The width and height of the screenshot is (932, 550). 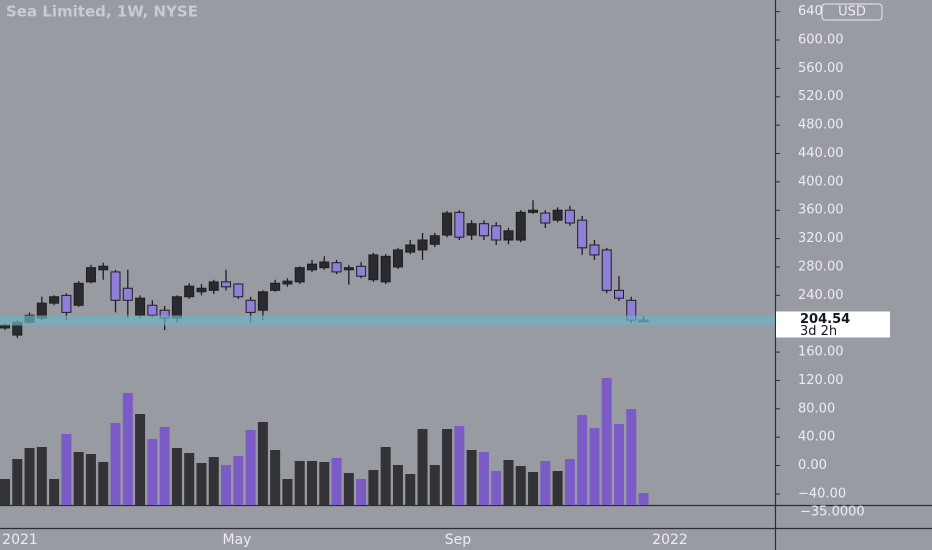 What do you see at coordinates (821, 68) in the screenshot?
I see `y-tick-label: 560.00` at bounding box center [821, 68].